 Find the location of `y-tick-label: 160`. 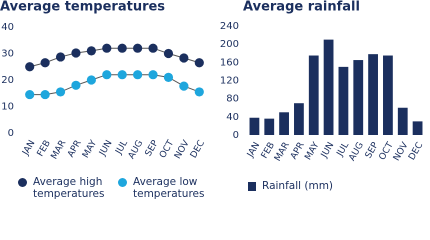

y-tick-label: 160 is located at coordinates (229, 62).